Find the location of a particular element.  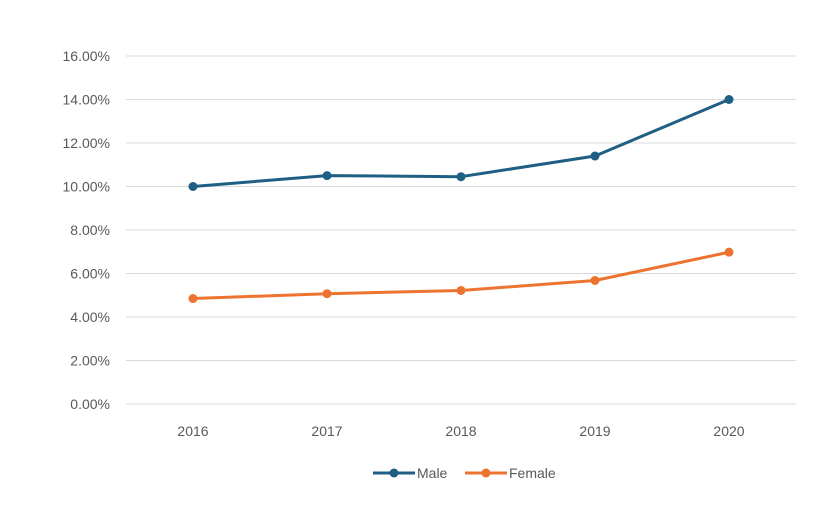

x-axis-tick-labels: 2016 2017 2018 2019 2020 is located at coordinates (460, 431).